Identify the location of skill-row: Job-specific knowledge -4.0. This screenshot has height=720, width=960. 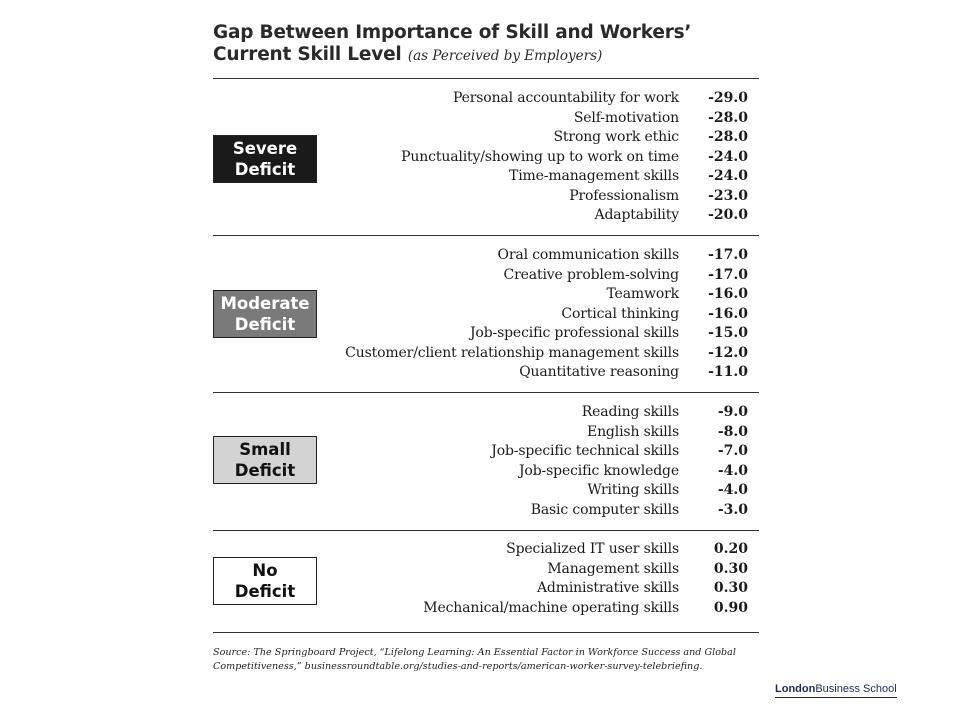
(530, 471).